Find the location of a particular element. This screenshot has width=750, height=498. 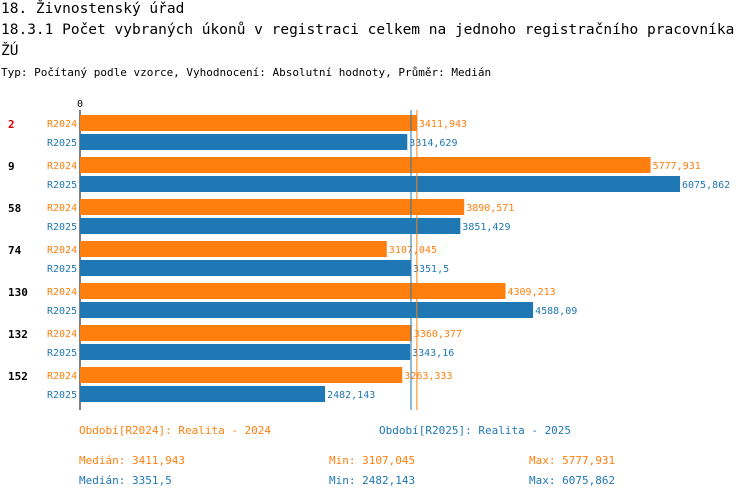

value-label: 3411,943 is located at coordinates (443, 124).